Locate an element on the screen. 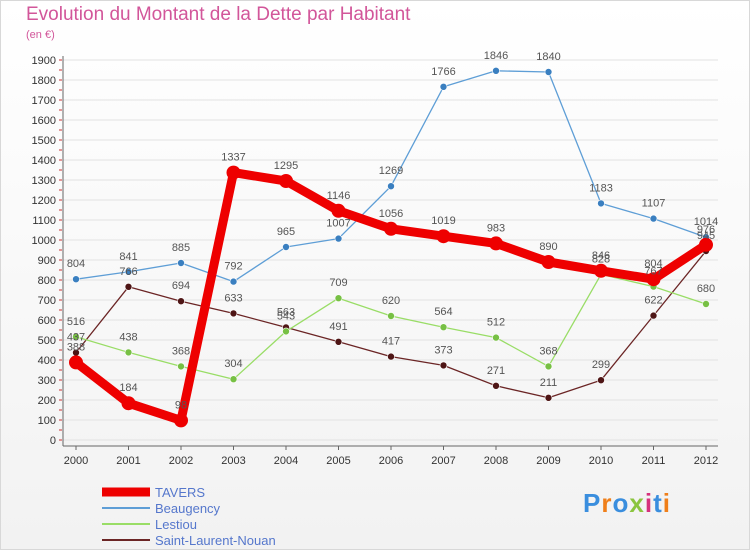  x-tick-label: 2007 is located at coordinates (443, 461).